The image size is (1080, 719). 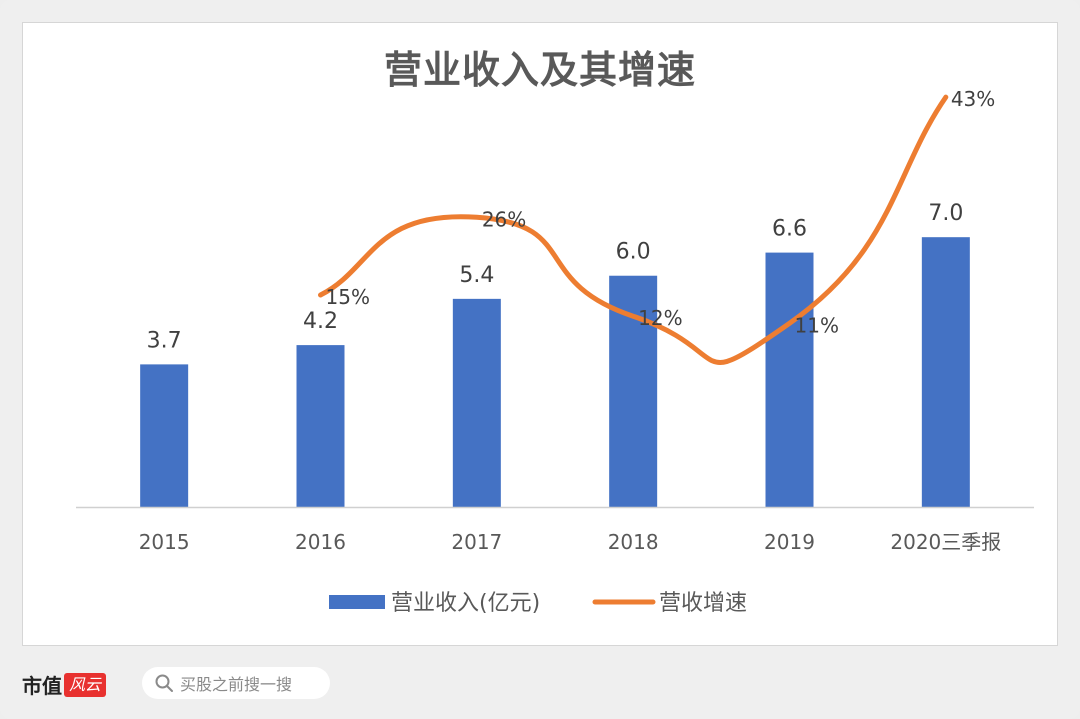 I want to click on bar-value-label-2017: 5.4, so click(x=476, y=275).